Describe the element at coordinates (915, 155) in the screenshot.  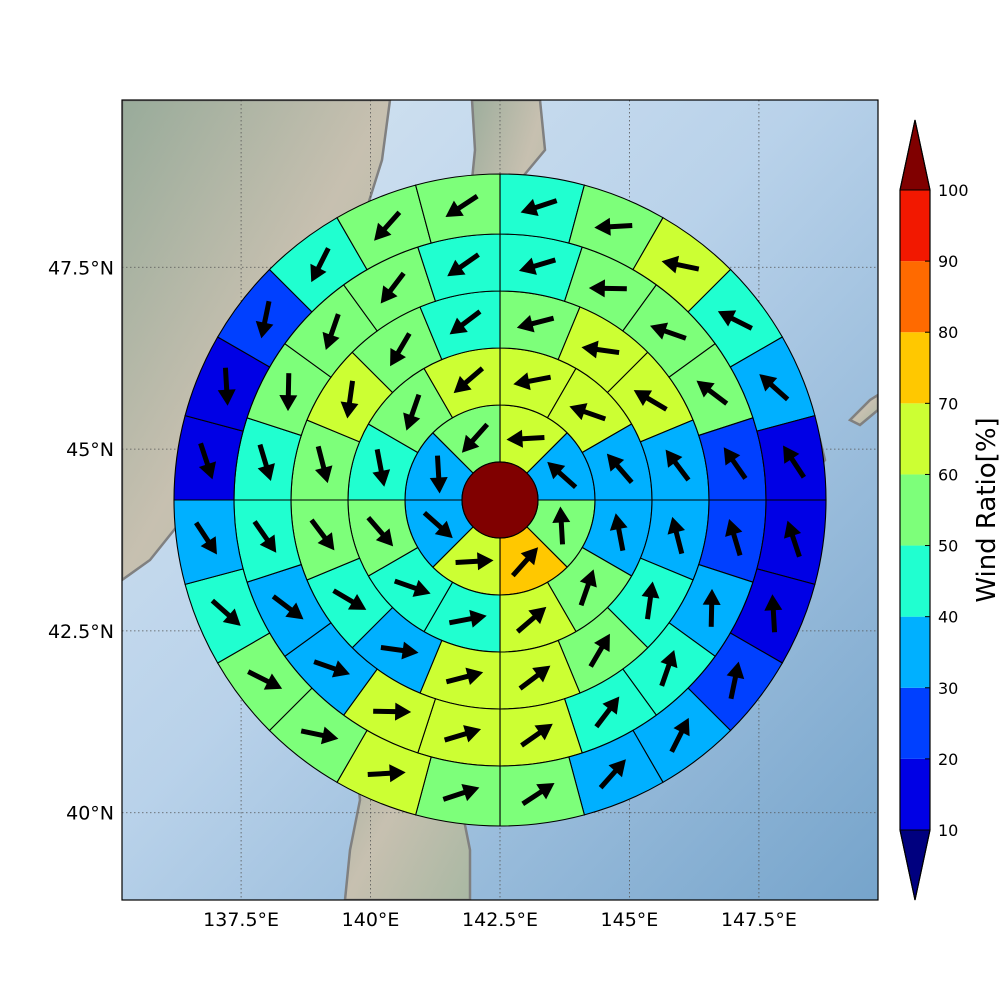
I see `colorbar-over-triangle` at that location.